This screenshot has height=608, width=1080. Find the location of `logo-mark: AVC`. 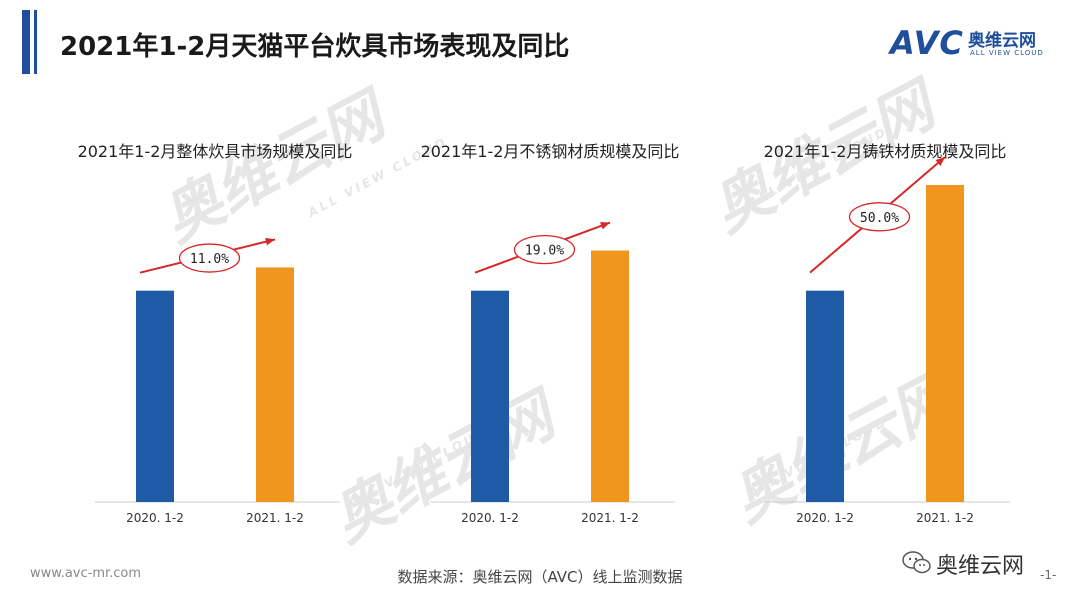

logo-mark: AVC is located at coordinates (927, 43).